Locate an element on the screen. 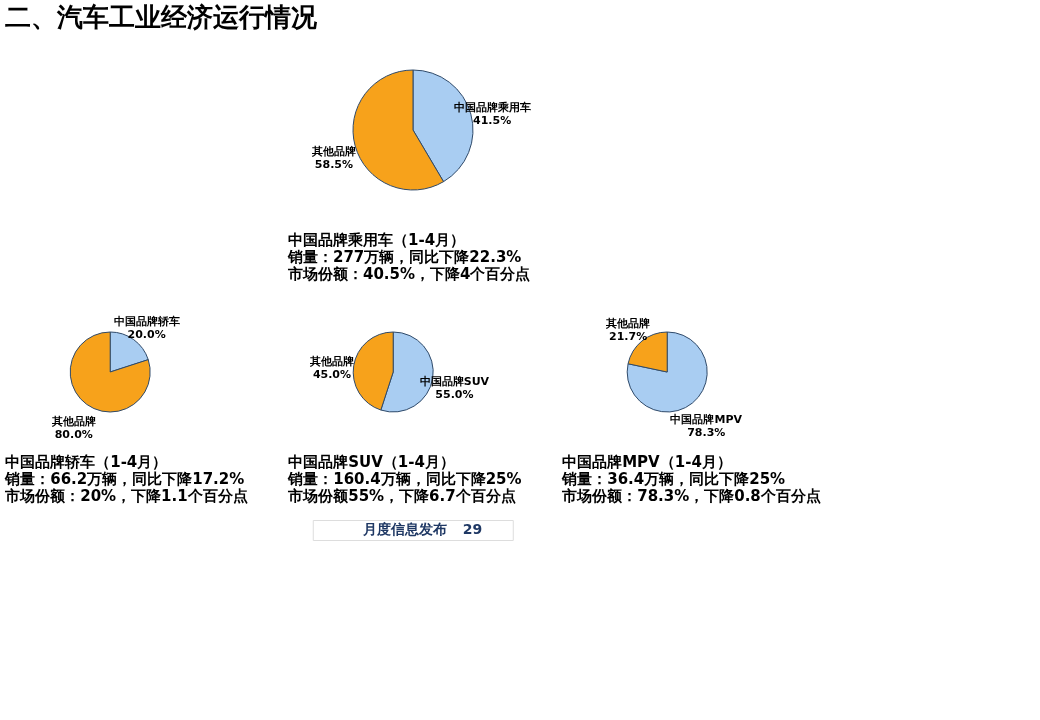 Image resolution: width=1040 pixels, height=720 pixels. text: 销量：36.4万辆，同比下降25% is located at coordinates (673, 479).